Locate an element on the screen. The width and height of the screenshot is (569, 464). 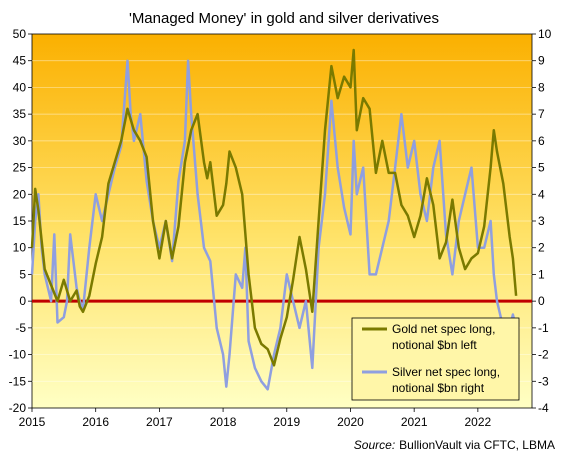
y-right-tick-label: 9 is located at coordinates (541, 61).